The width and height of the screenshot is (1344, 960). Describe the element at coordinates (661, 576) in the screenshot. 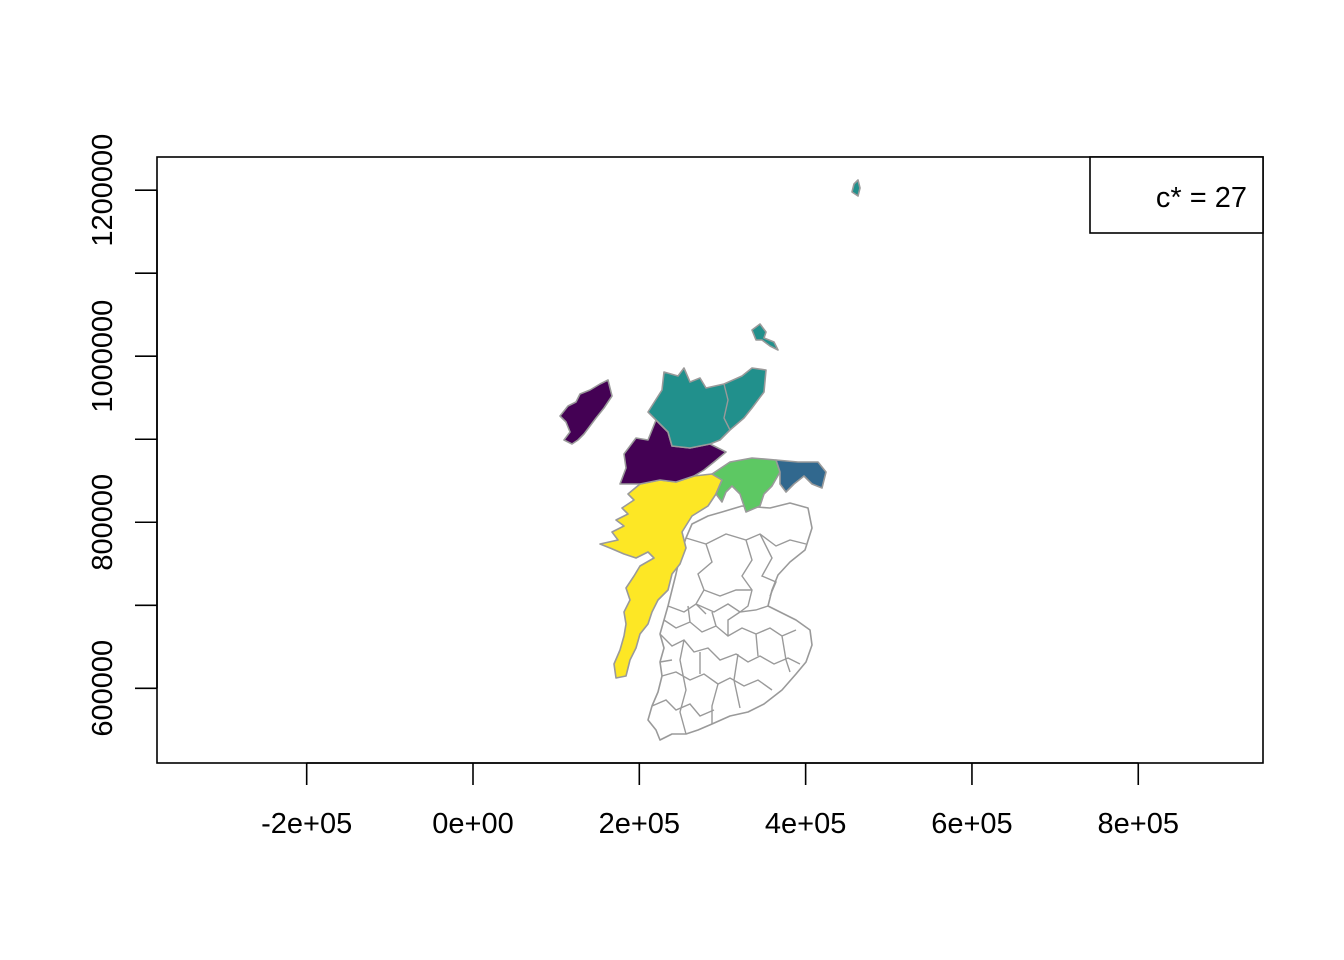

I see `region-yellow` at that location.